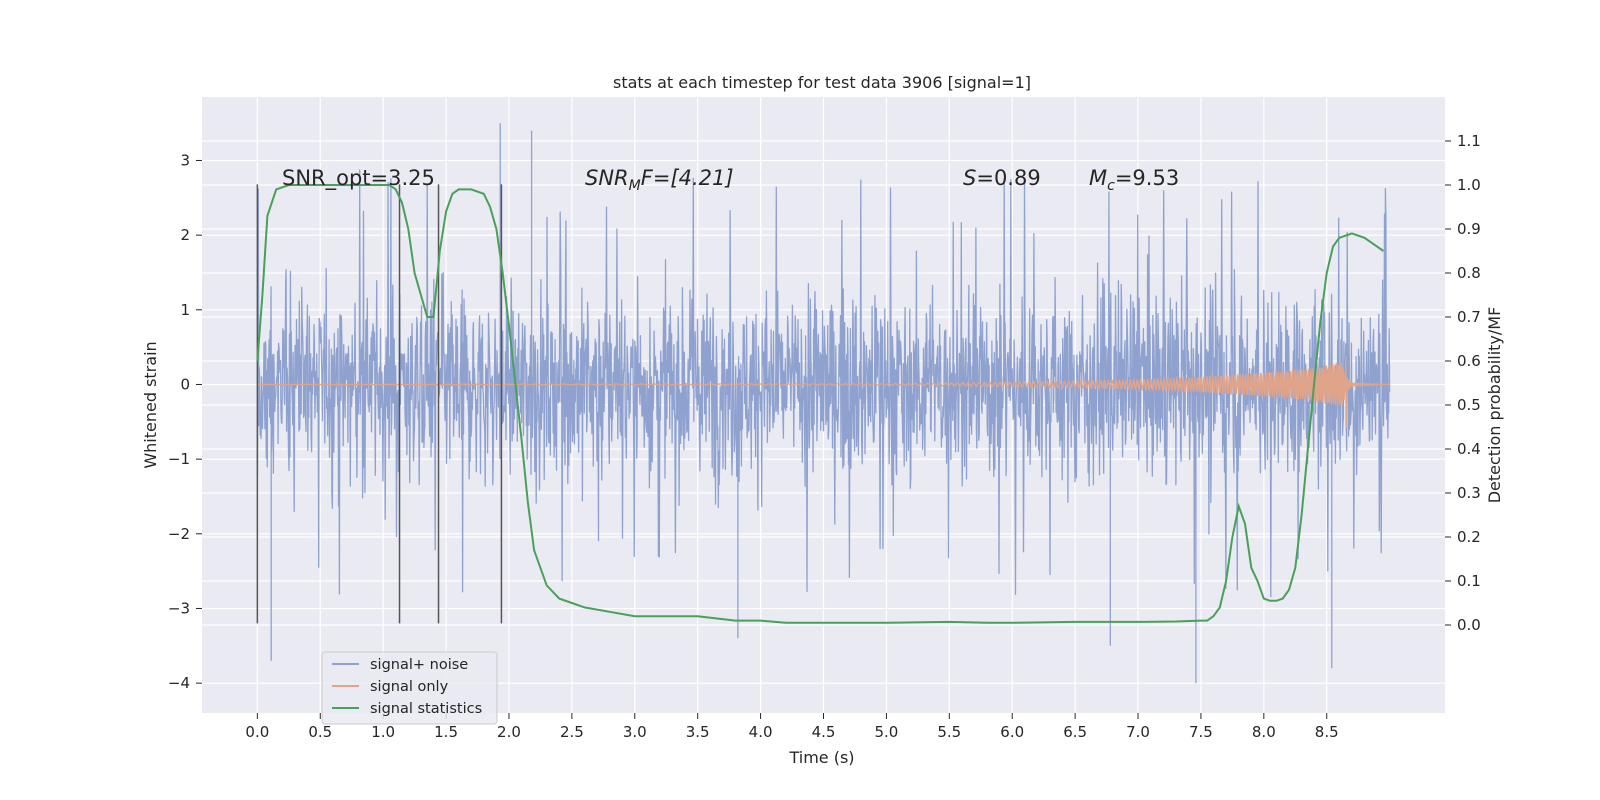  I want to click on x-tick-label: 4.5, so click(824, 732).